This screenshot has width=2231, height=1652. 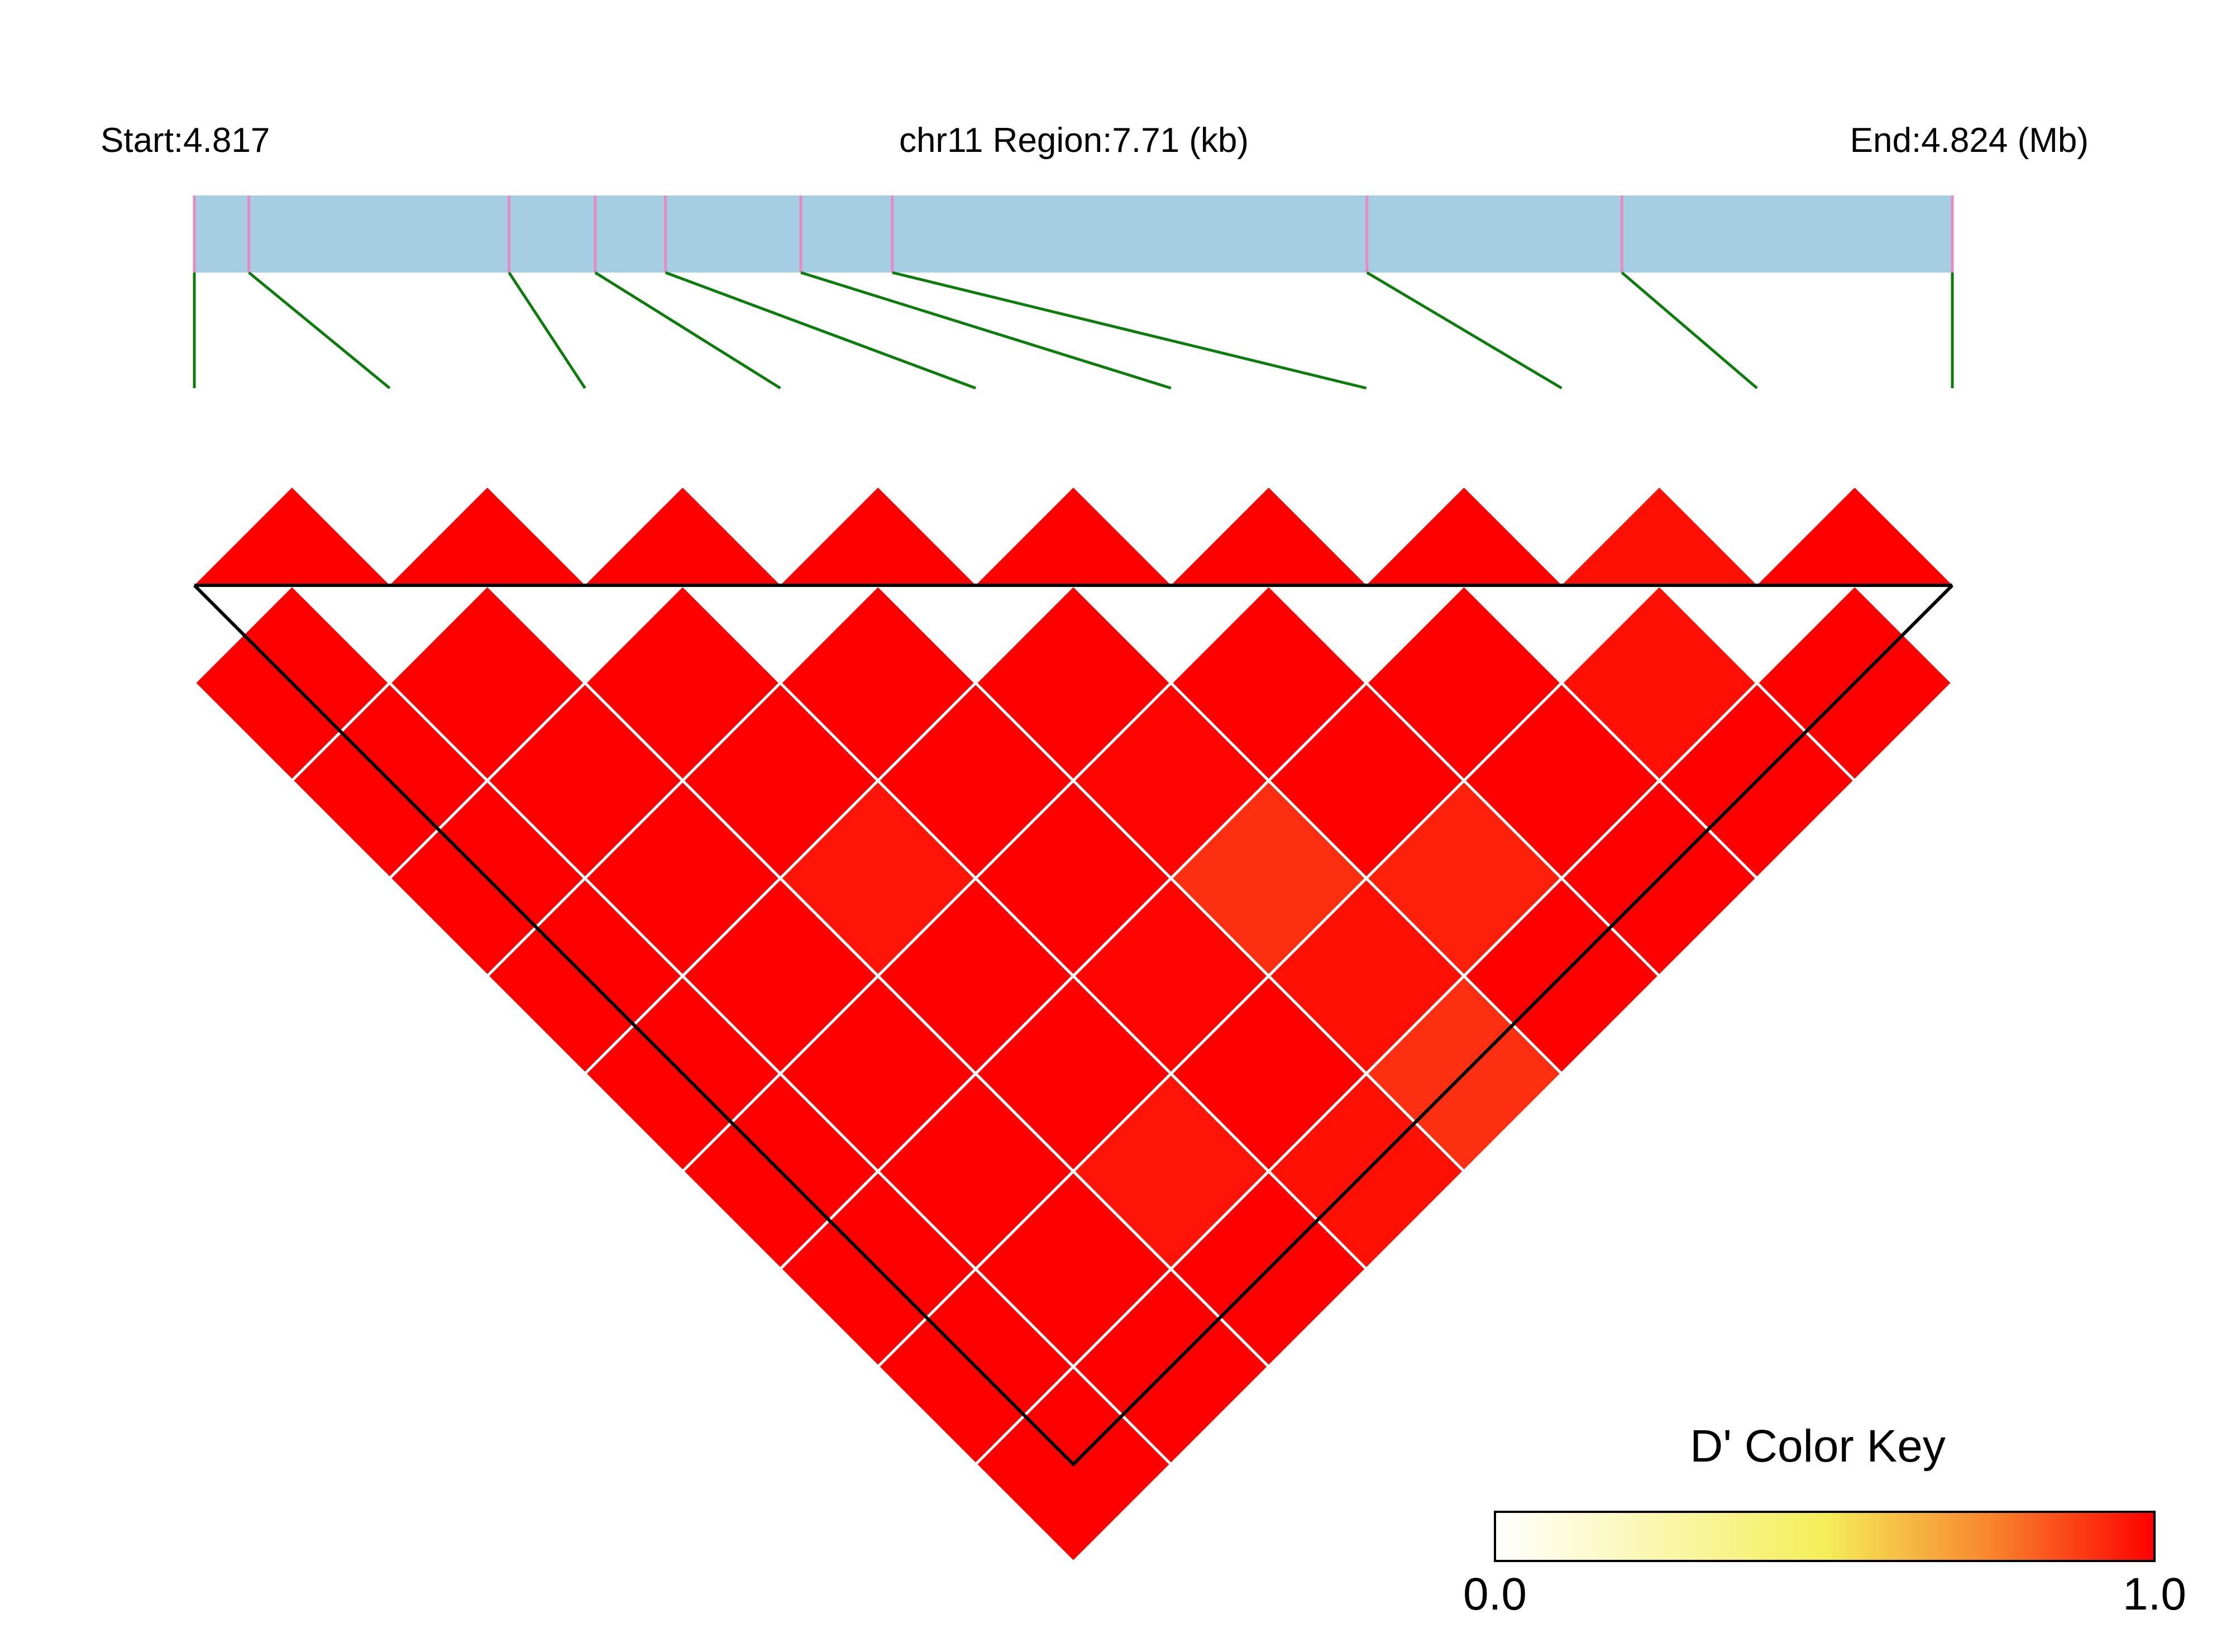 I want to click on region-bar, so click(x=1073, y=234).